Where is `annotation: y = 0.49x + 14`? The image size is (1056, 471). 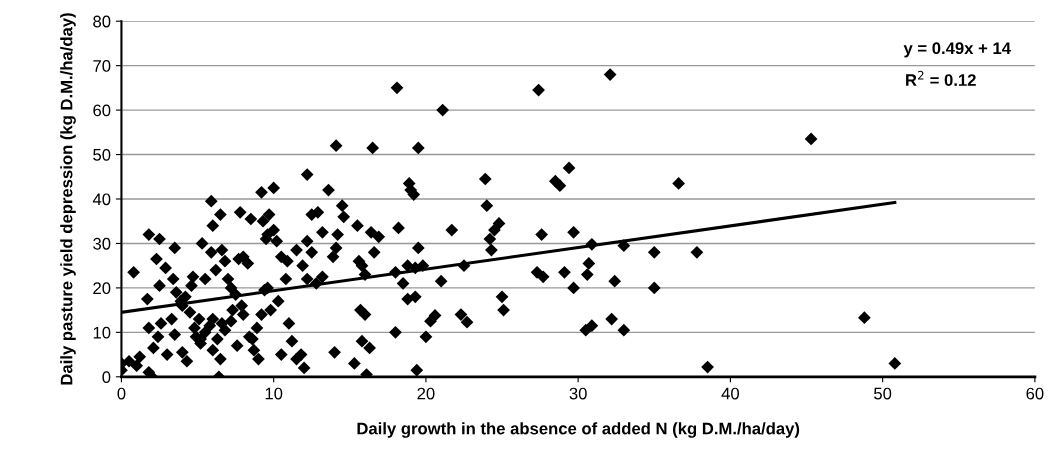
annotation: y = 0.49x + 14 is located at coordinates (957, 50).